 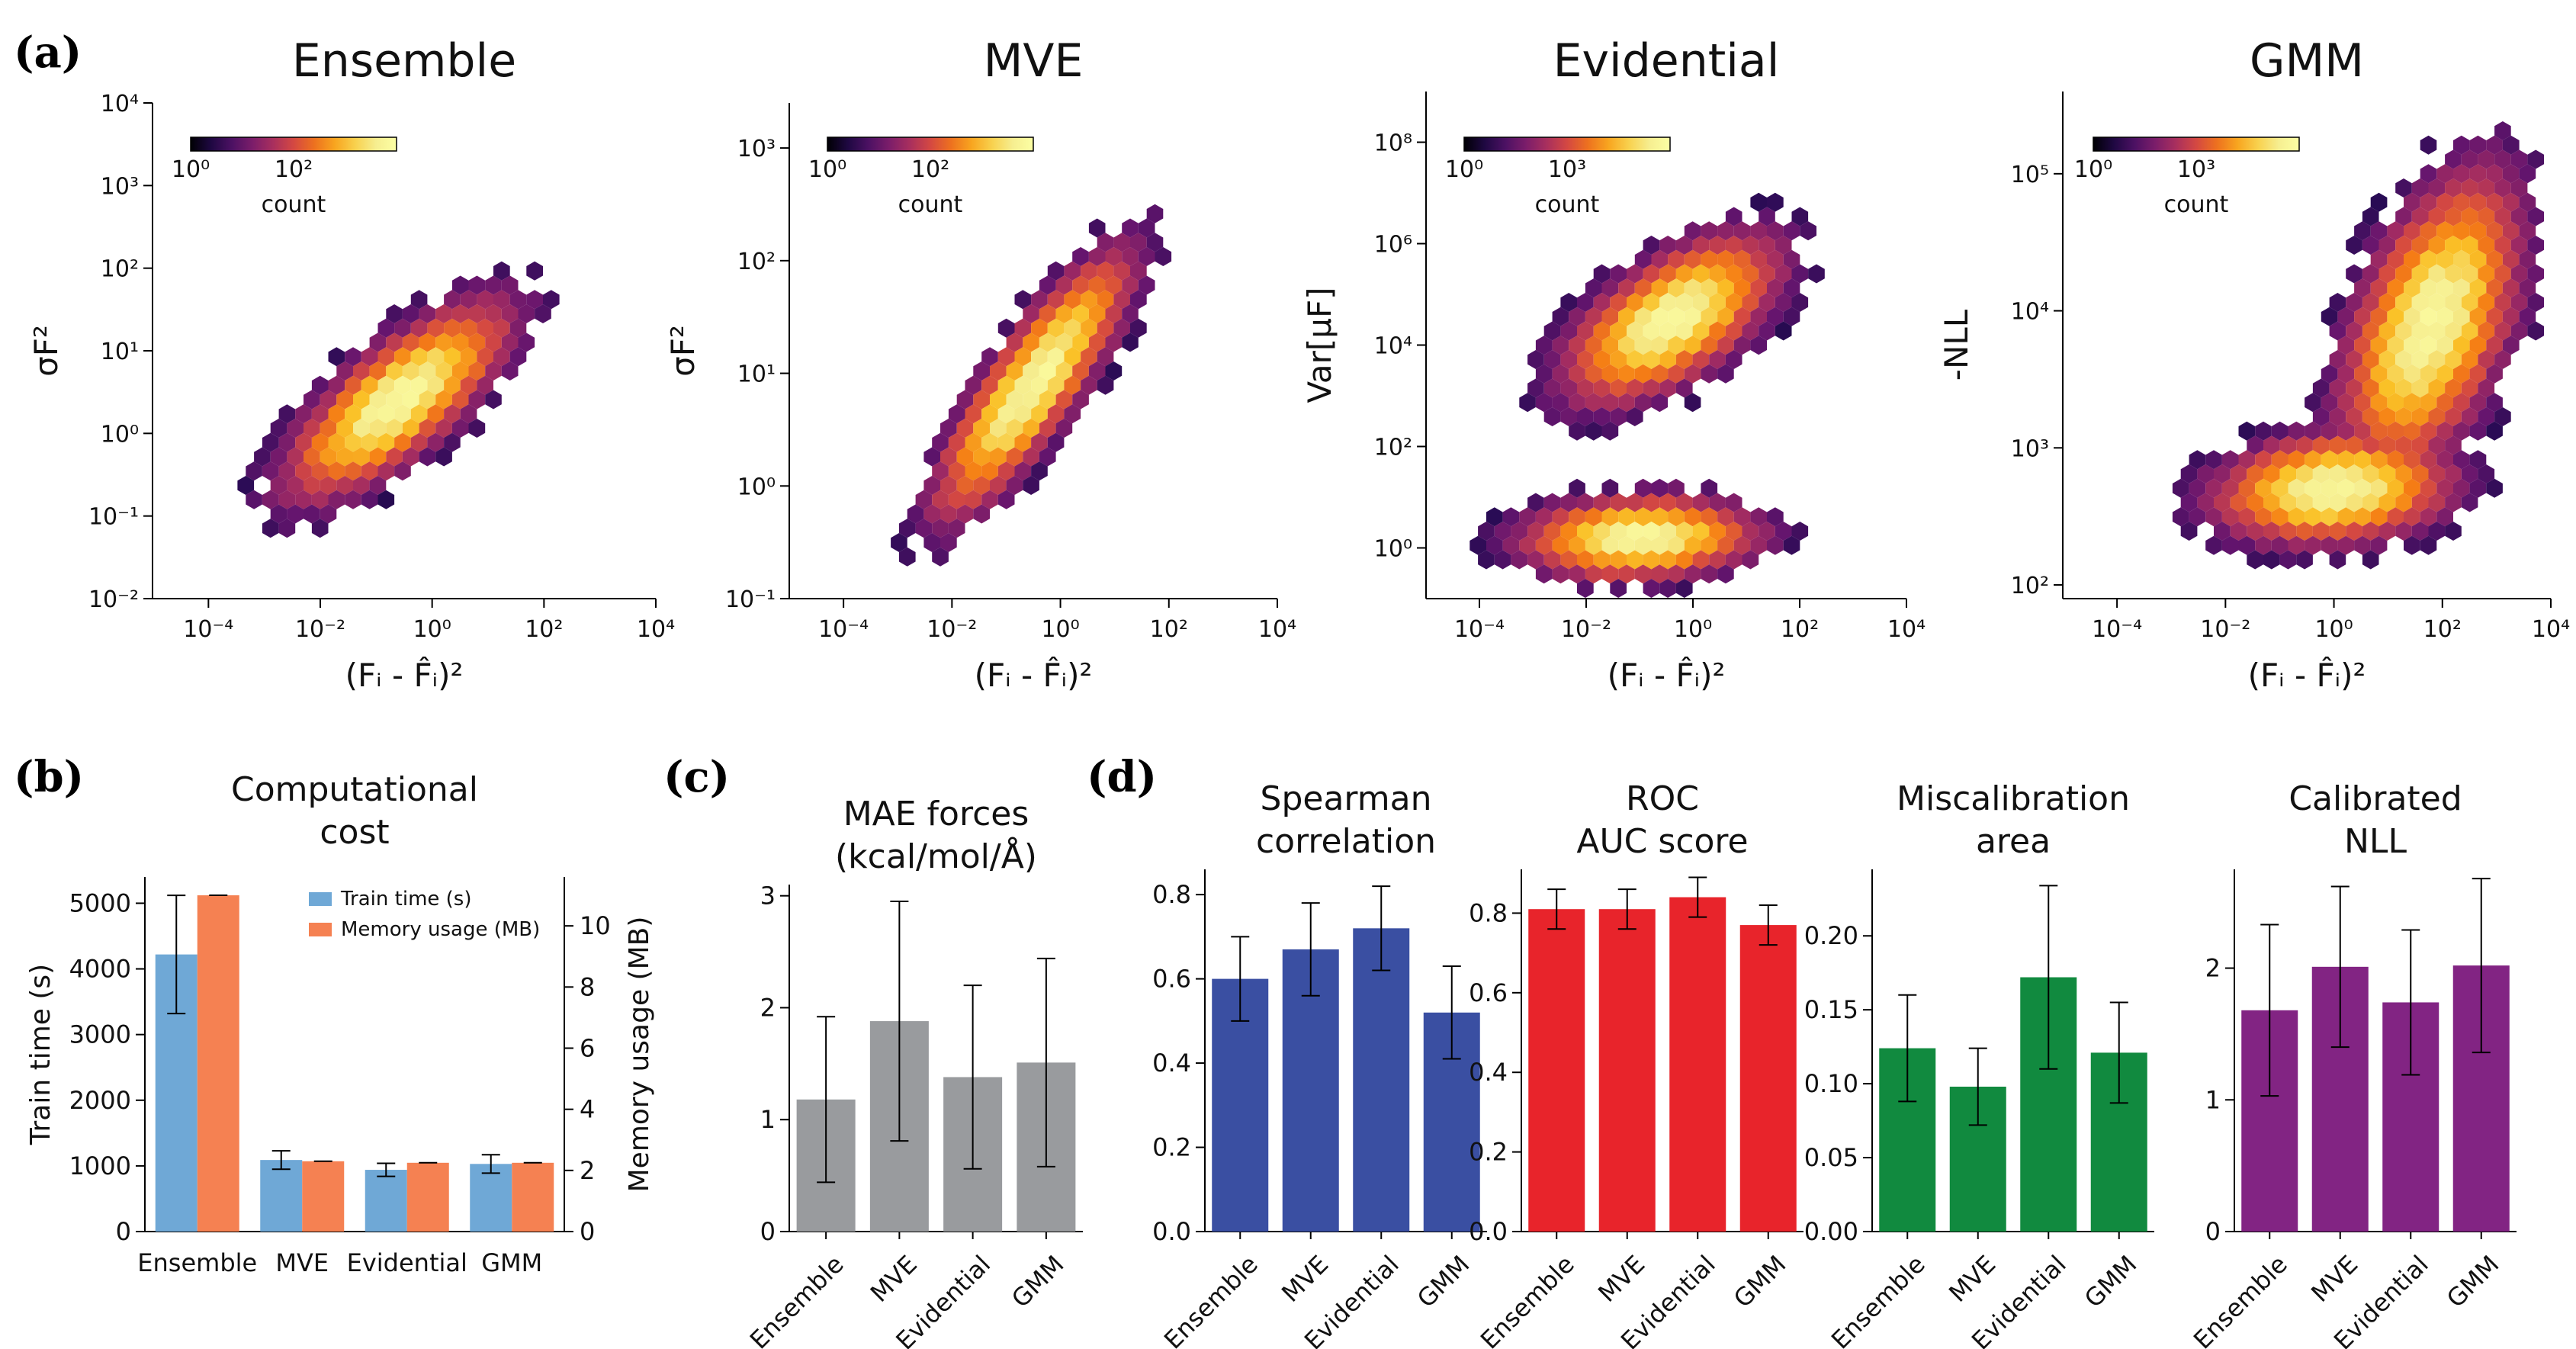 What do you see at coordinates (1034, 675) in the screenshot?
I see `x-axis-label: (Fᵢ - F̂ᵢ)²` at bounding box center [1034, 675].